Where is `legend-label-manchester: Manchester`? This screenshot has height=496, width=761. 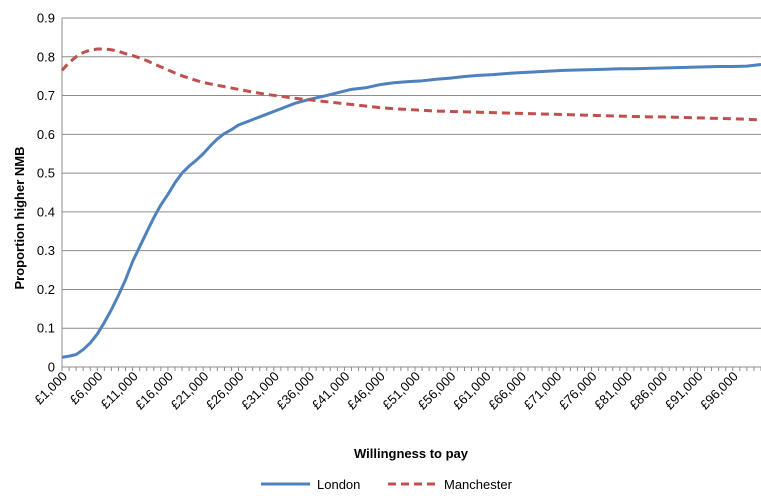
legend-label-manchester: Manchester is located at coordinates (478, 484).